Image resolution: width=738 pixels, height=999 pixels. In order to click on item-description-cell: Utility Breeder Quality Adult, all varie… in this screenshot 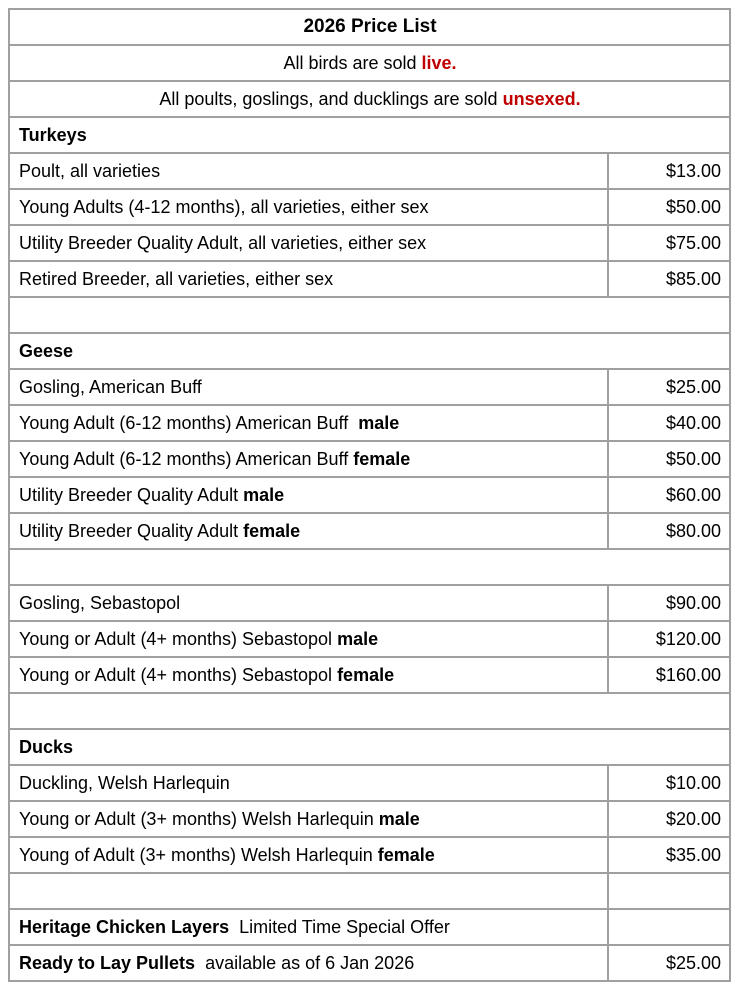, I will do `click(308, 243)`.